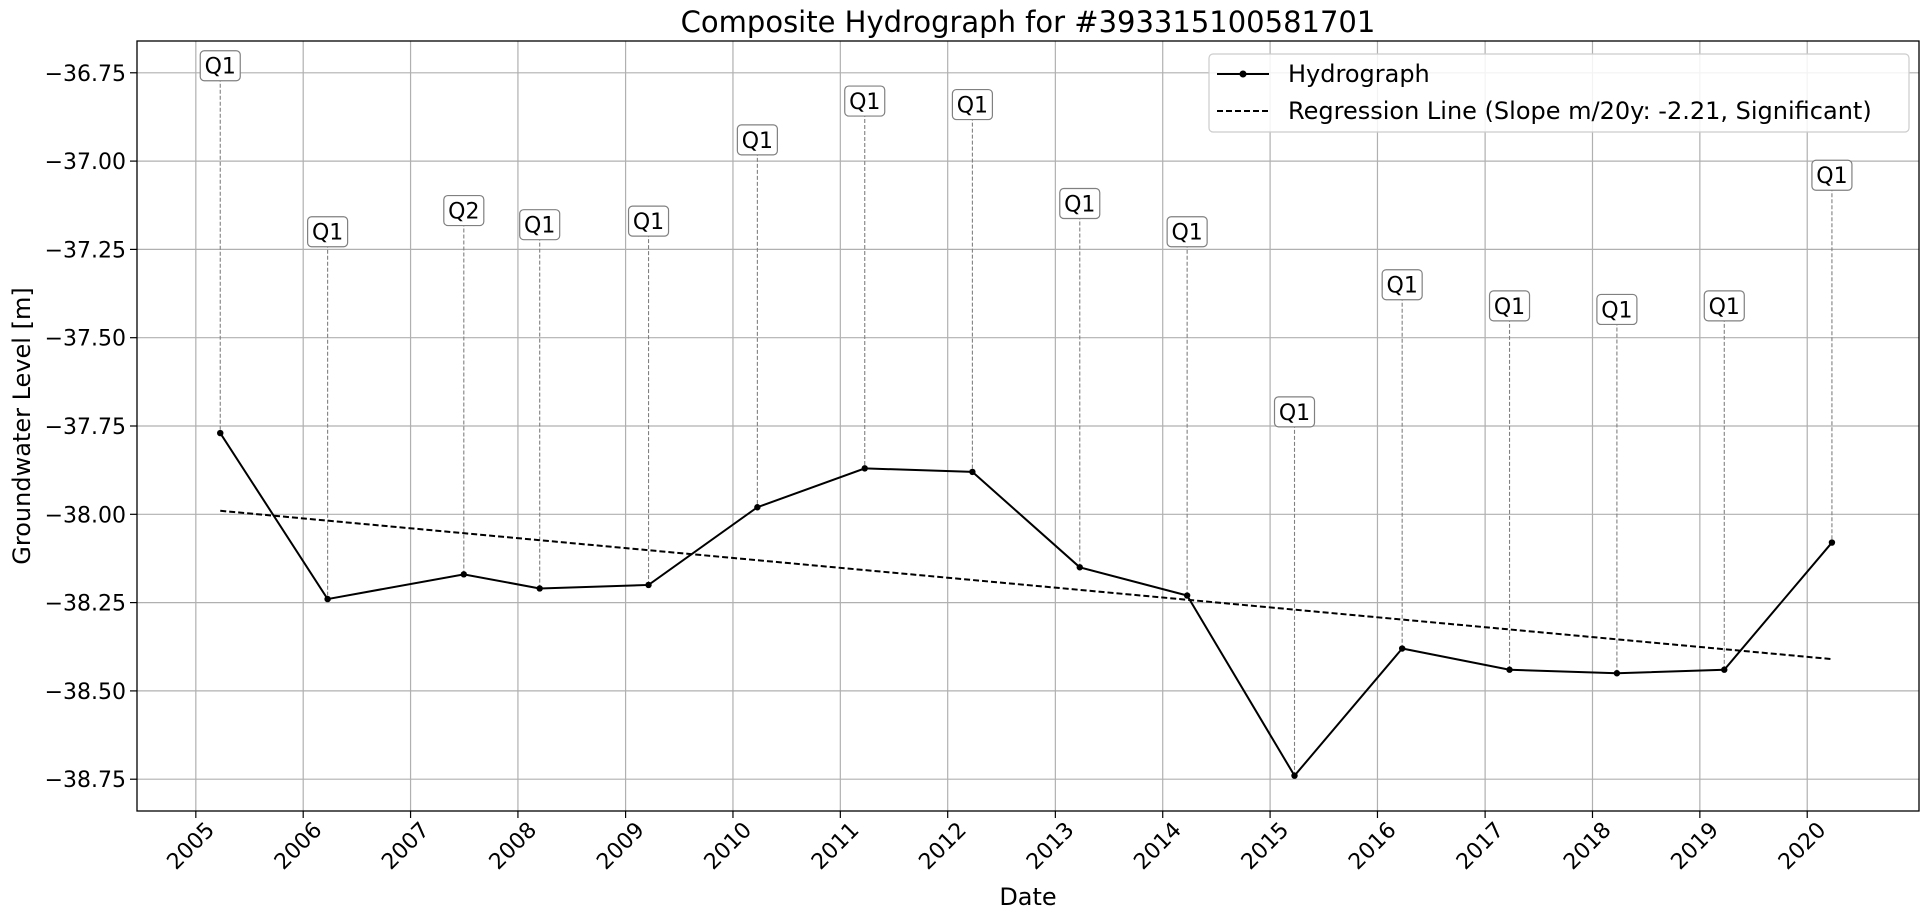 The image size is (1929, 920). What do you see at coordinates (85, 74) in the screenshot?
I see `y-tick-label: −36.75` at bounding box center [85, 74].